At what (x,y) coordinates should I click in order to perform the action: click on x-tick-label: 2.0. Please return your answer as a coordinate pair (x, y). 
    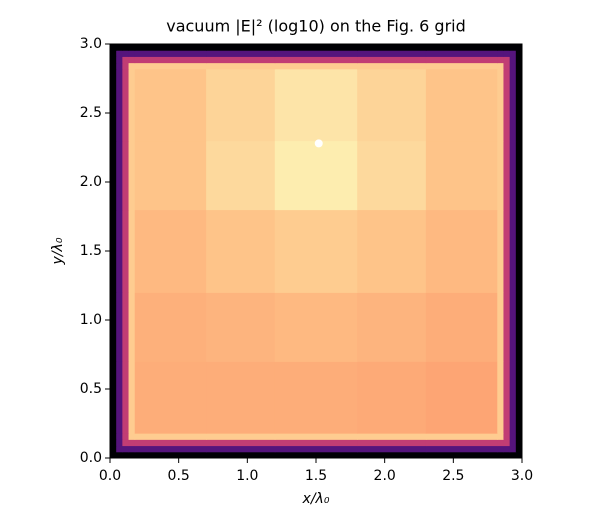
    Looking at the image, I should click on (385, 476).